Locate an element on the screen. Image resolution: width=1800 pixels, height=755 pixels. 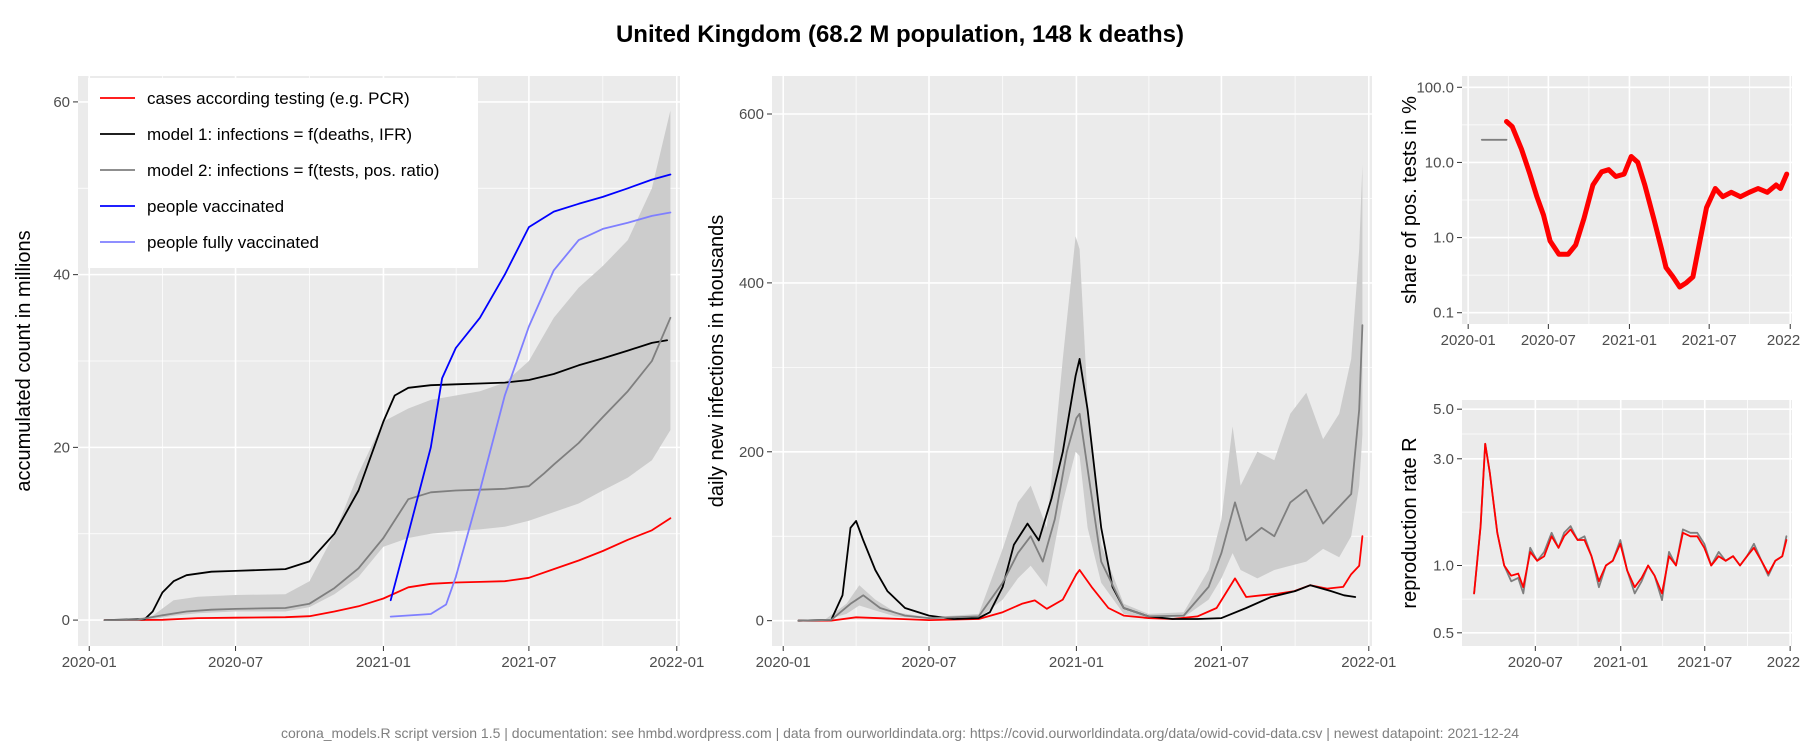
reproduction-rate-chart-panel is located at coordinates (1627, 523).